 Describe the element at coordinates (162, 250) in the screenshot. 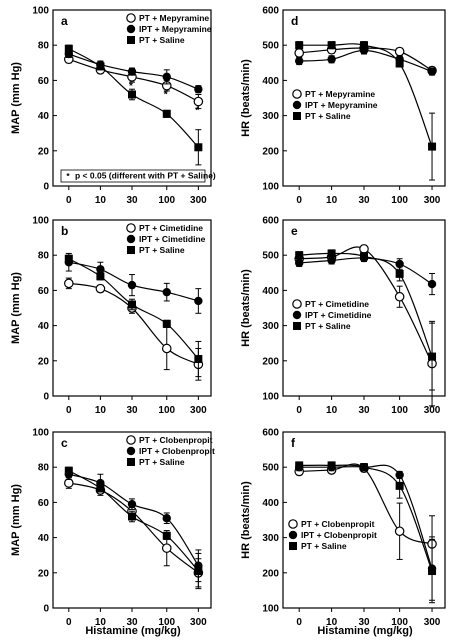

I see `legend-label: PT + Saline` at that location.